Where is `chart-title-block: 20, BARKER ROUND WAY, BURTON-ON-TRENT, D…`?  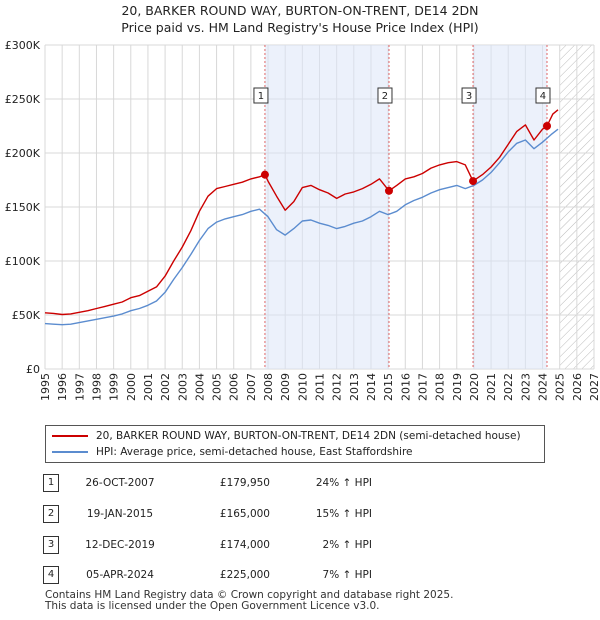
chart-title-block: 20, BARKER ROUND WAY, BURTON-ON-TRENT, D… is located at coordinates (300, 19).